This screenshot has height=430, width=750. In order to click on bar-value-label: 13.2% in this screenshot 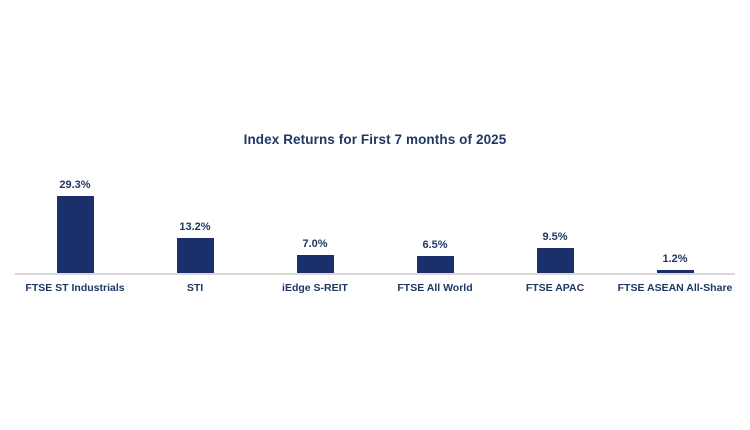, I will do `click(195, 227)`.